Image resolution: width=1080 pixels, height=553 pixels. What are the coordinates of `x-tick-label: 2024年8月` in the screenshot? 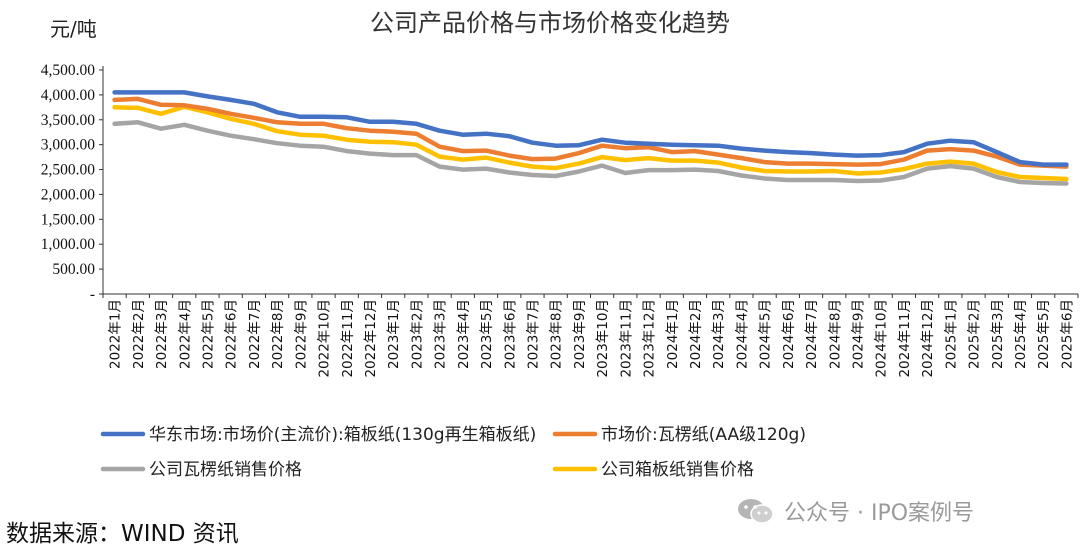 It's located at (835, 334).